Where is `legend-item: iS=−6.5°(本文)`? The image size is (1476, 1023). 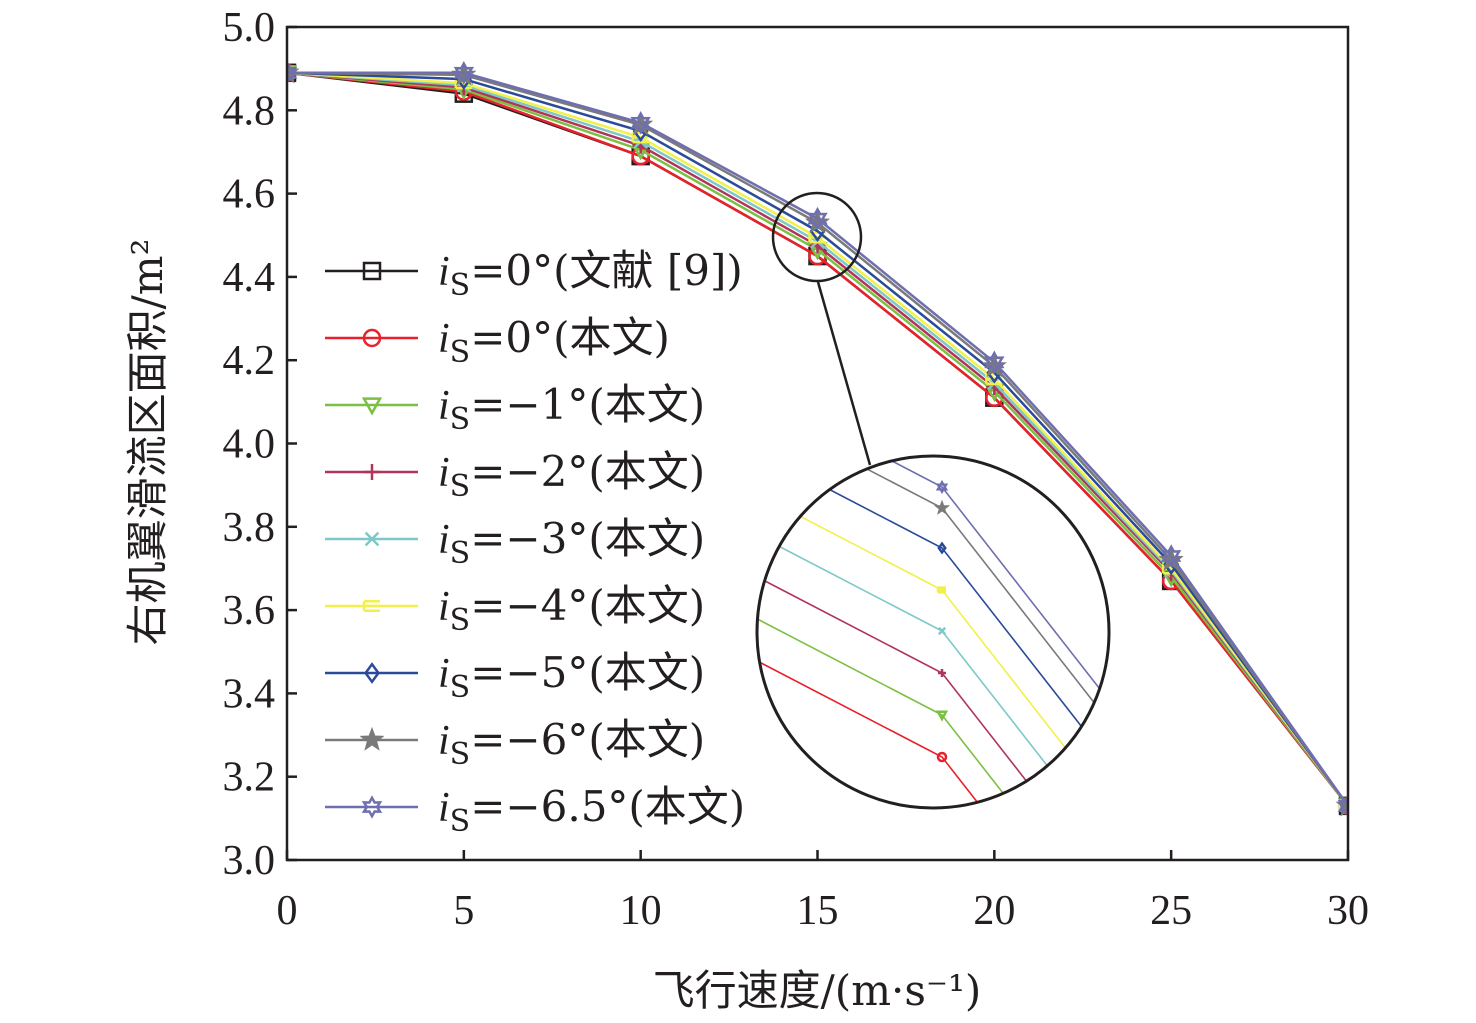
legend-item: iS=−6.5°(本文) is located at coordinates (535, 810).